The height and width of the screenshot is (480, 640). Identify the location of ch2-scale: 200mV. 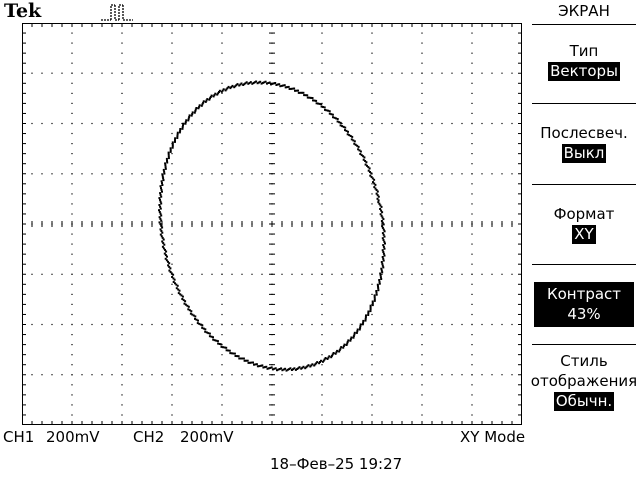
(207, 437).